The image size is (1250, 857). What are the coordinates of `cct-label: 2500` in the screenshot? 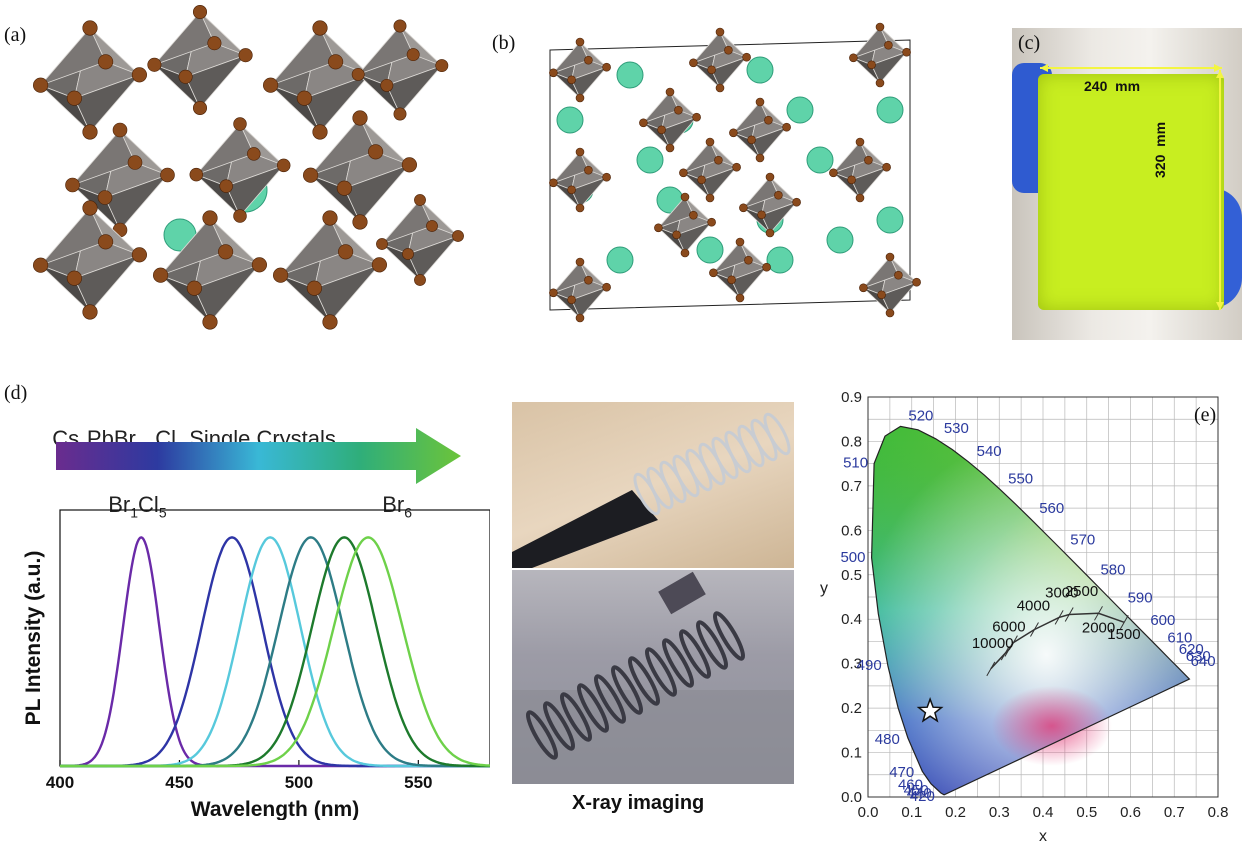 It's located at (1081, 591).